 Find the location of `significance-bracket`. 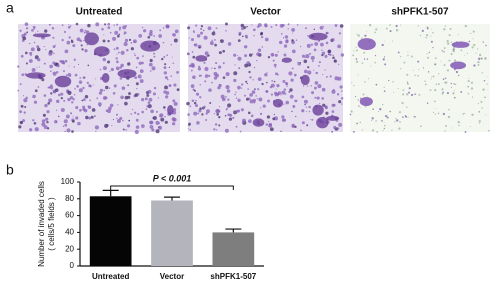

significance-bracket is located at coordinates (172, 187).